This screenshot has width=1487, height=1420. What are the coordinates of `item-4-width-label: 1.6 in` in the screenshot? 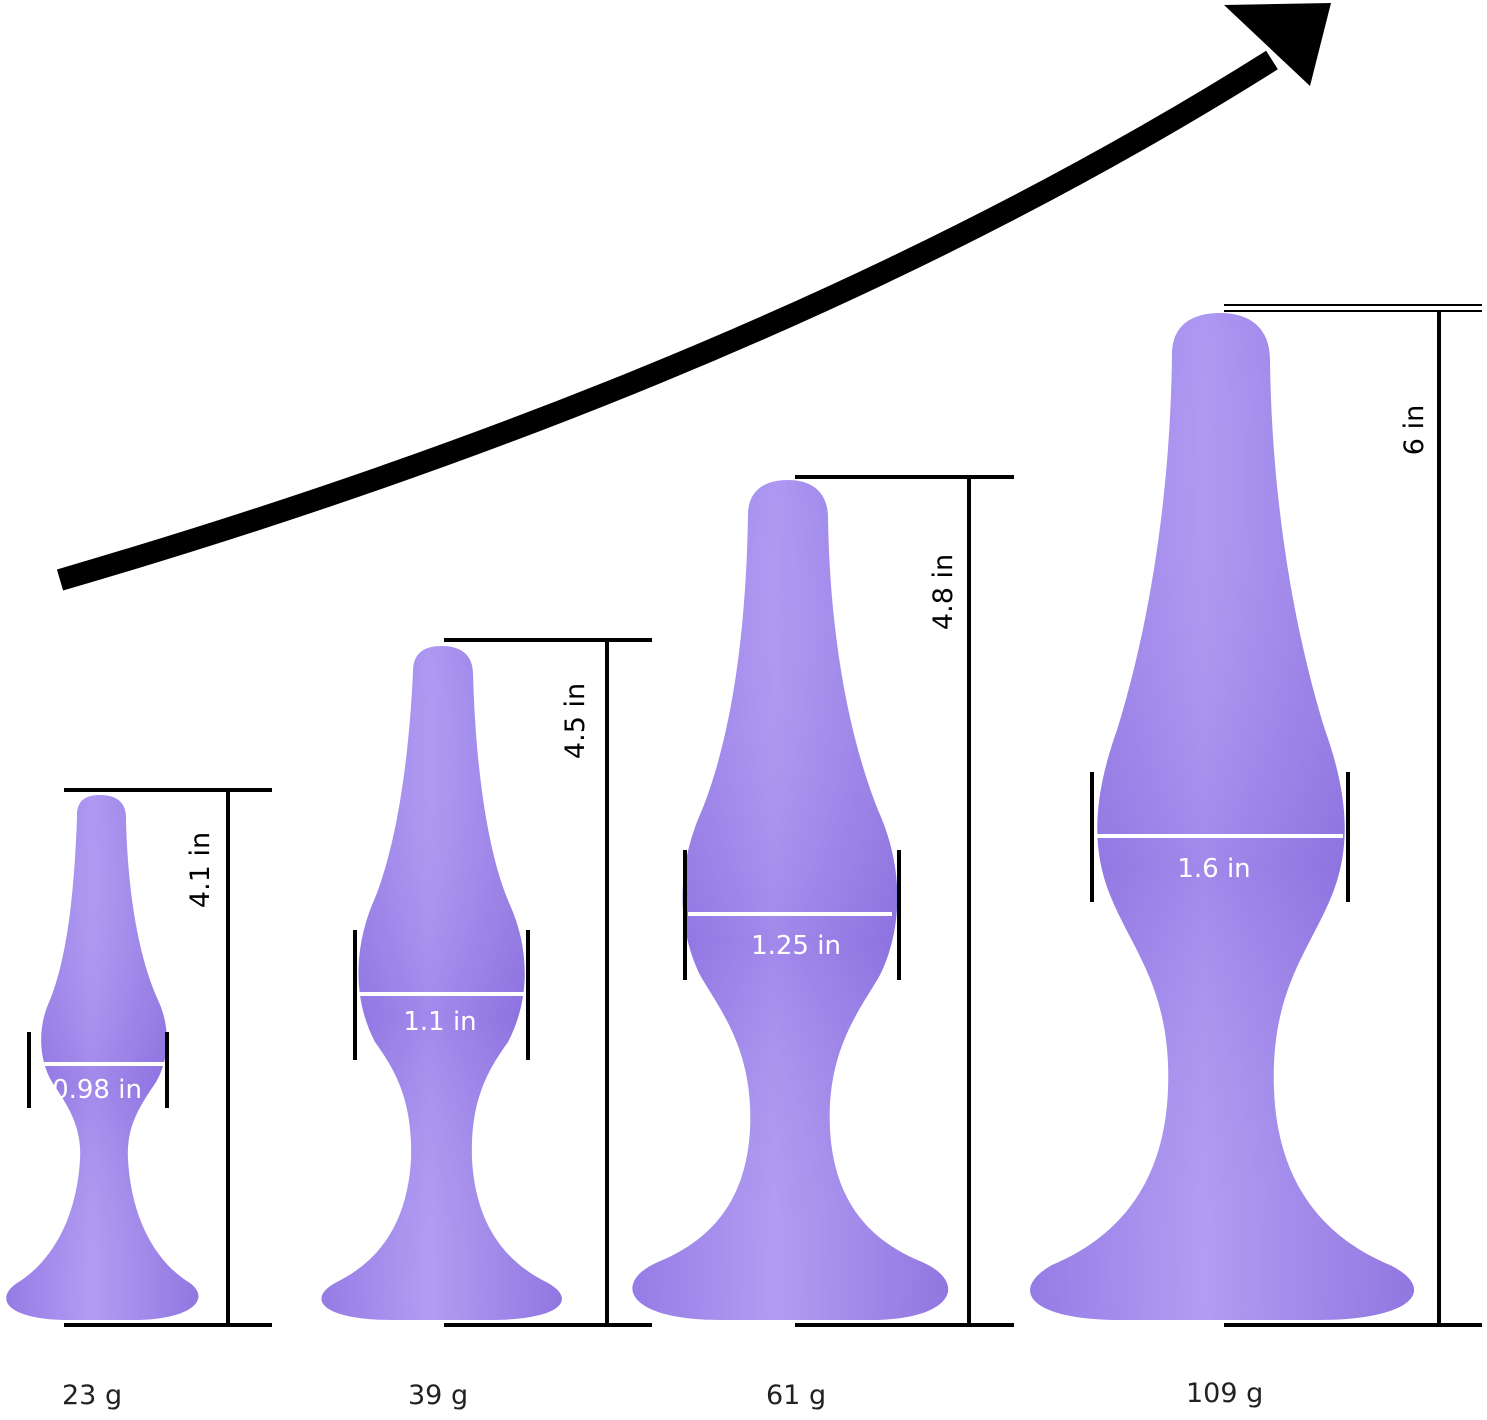 It's located at (1213, 869).